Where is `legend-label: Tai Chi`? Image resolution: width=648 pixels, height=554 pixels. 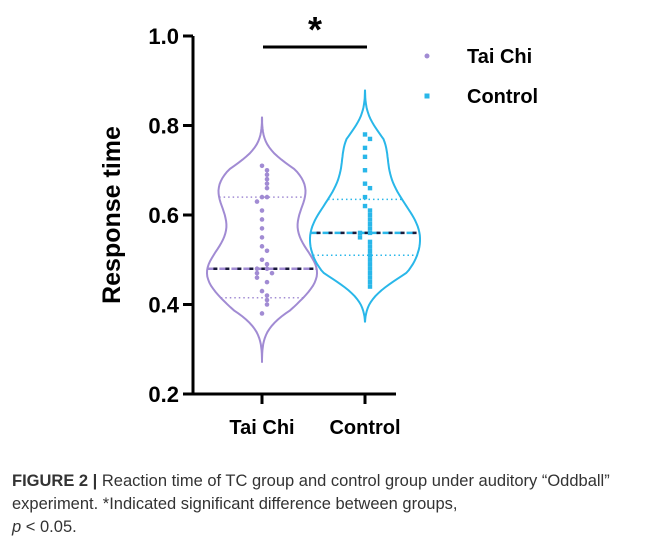
legend-label: Tai Chi is located at coordinates (499, 57).